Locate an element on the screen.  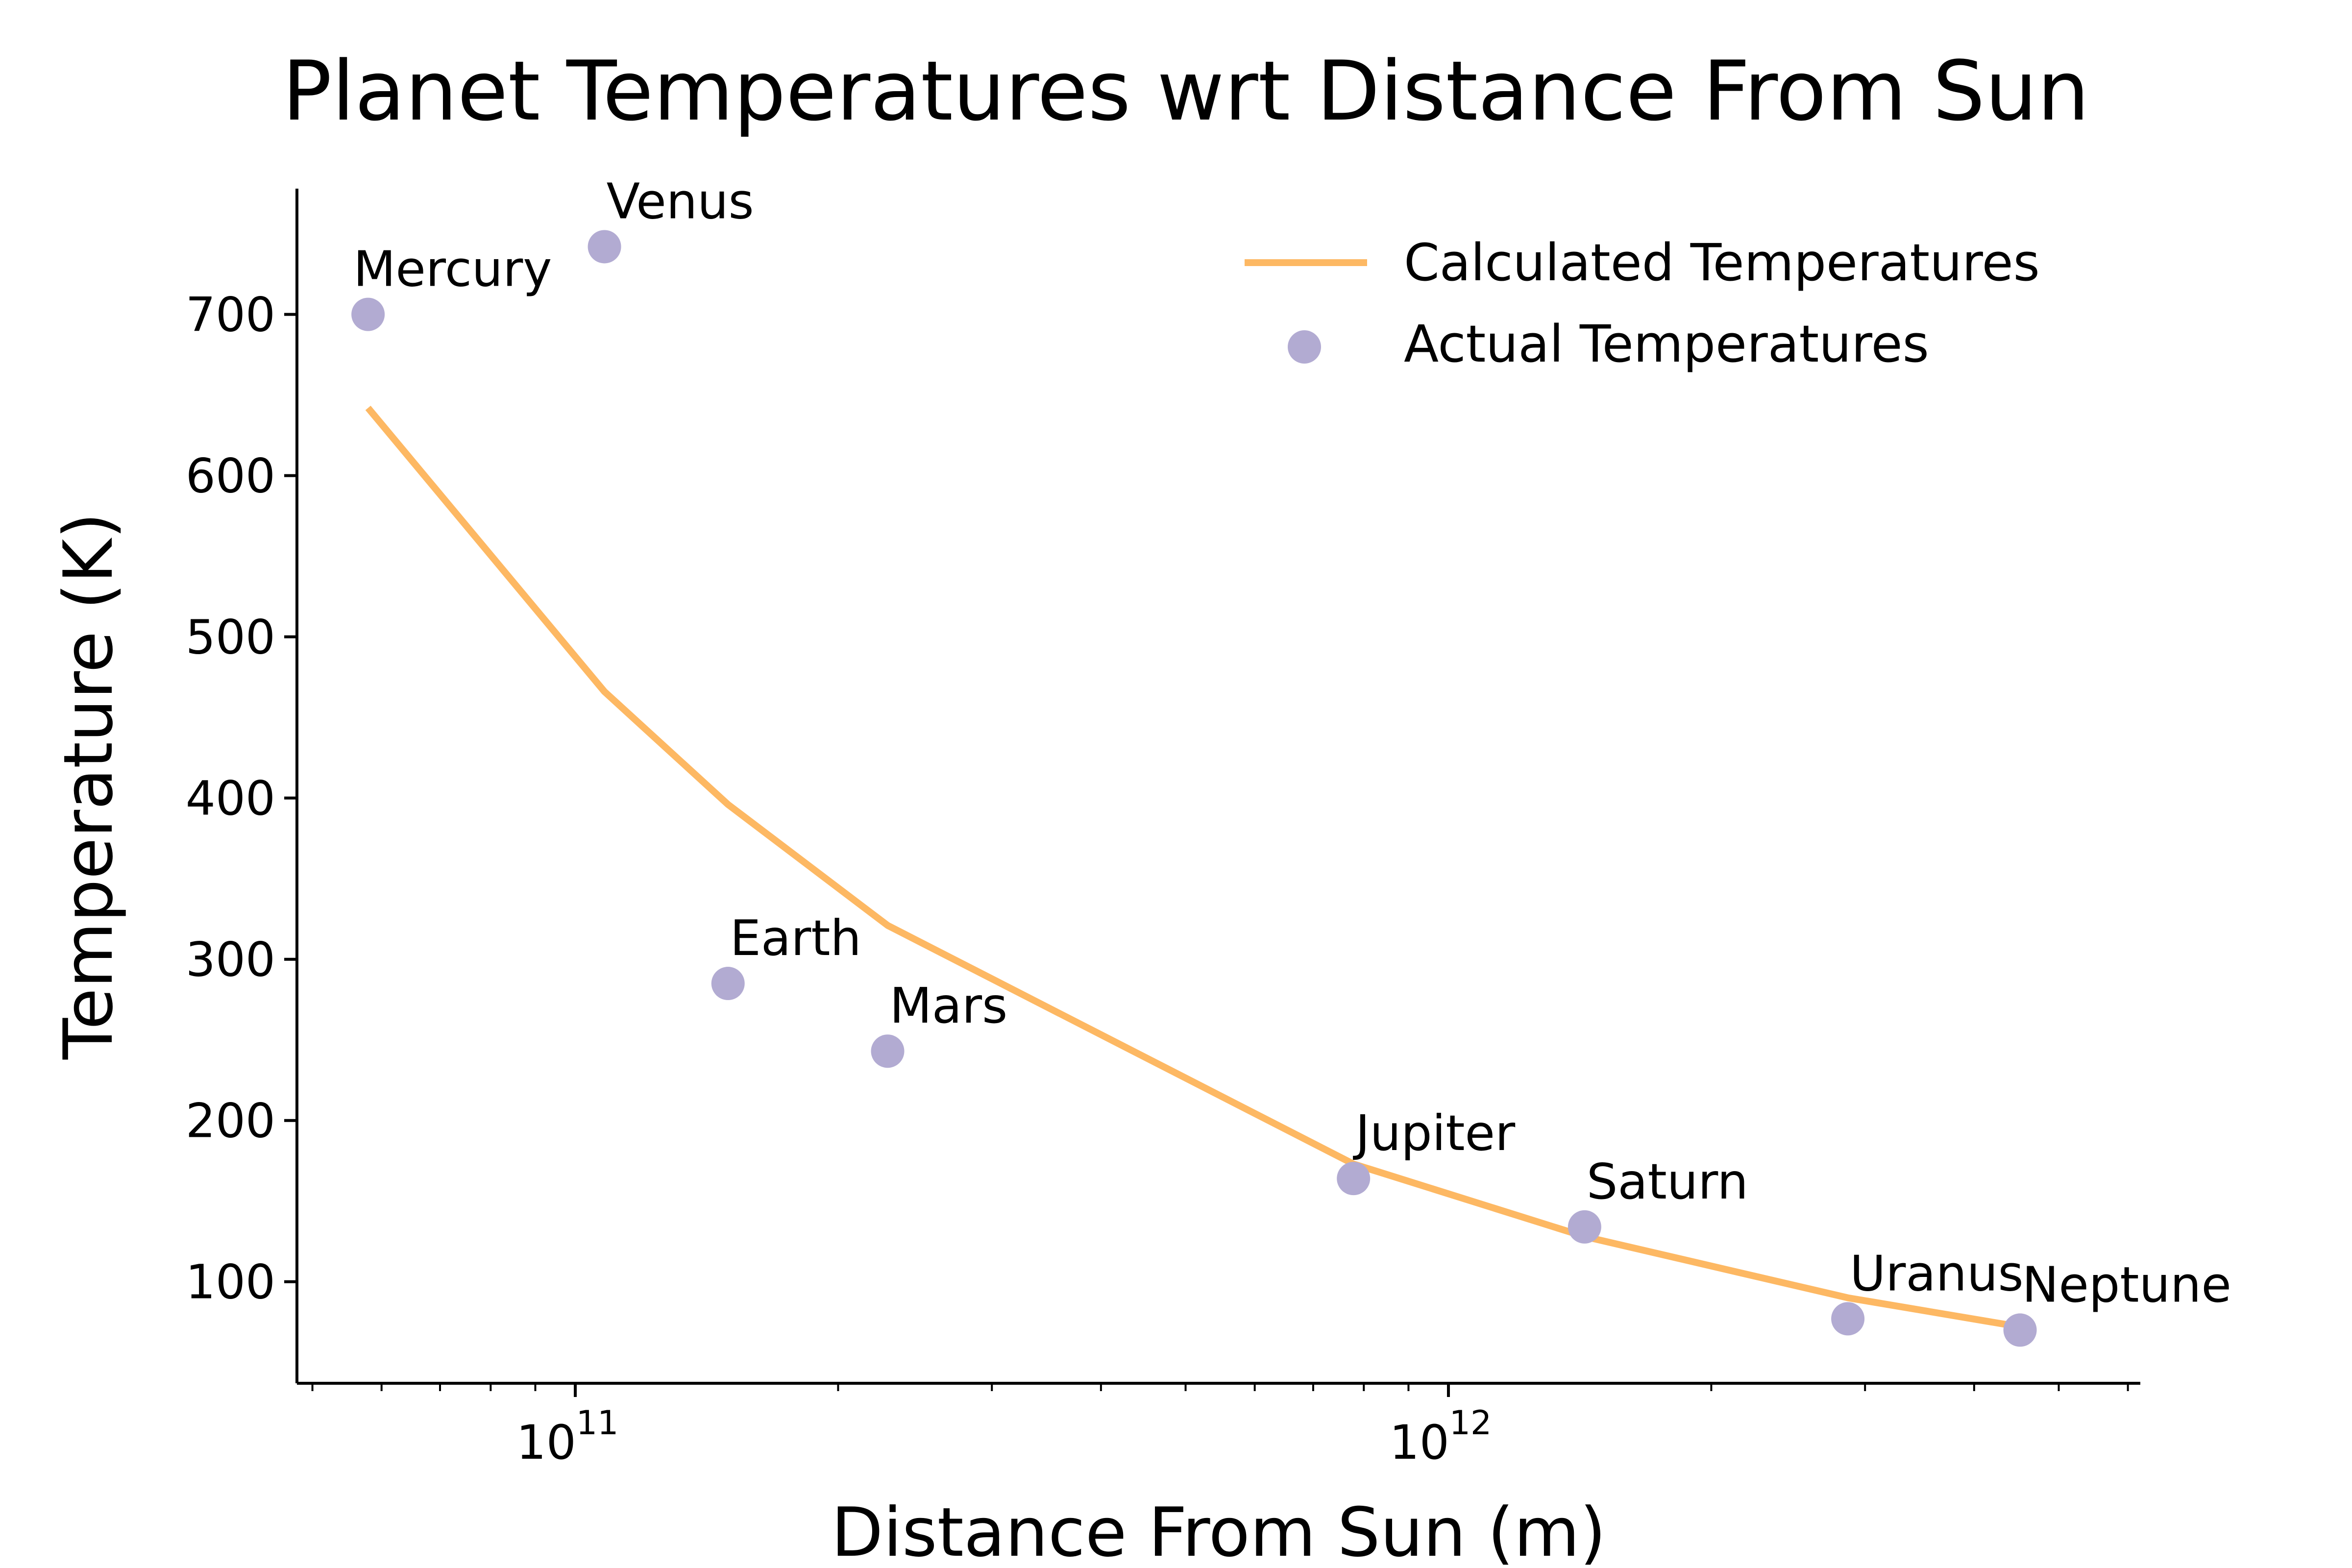
y-axis-ticks: 100 200 300 400 500 600 700 is located at coordinates (241, 799).